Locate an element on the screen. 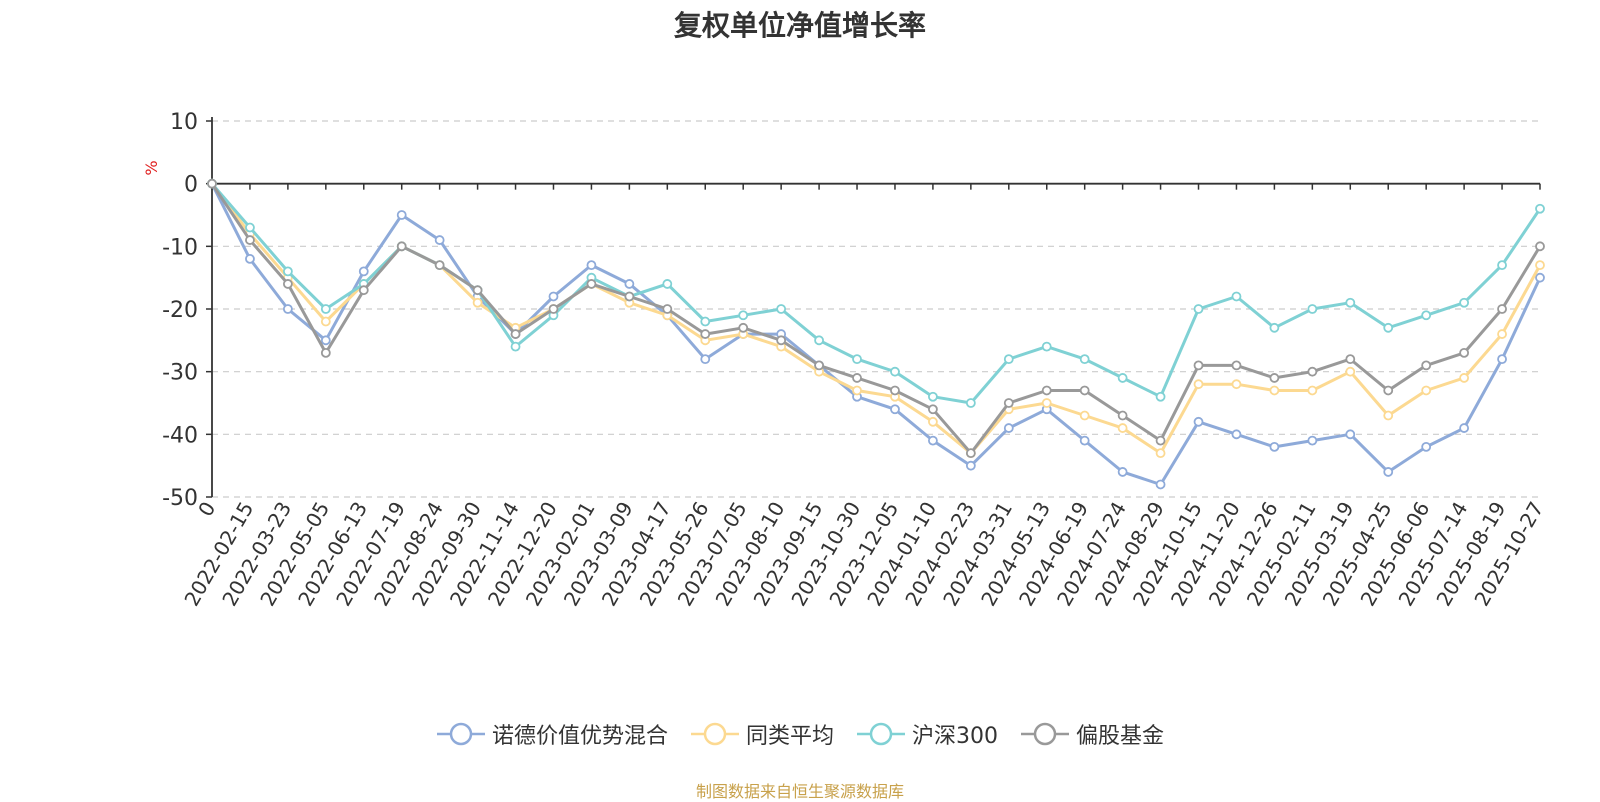 The width and height of the screenshot is (1600, 802). y-tick-label: -20 is located at coordinates (180, 310).